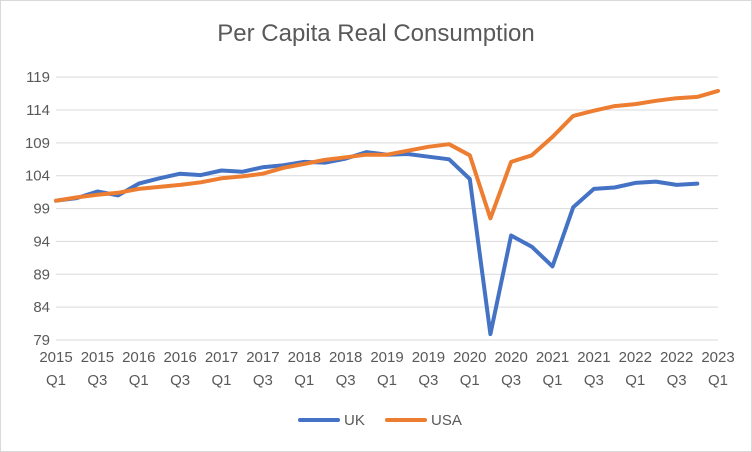  Describe the element at coordinates (38, 110) in the screenshot. I see `y-tick-label: 114` at that location.